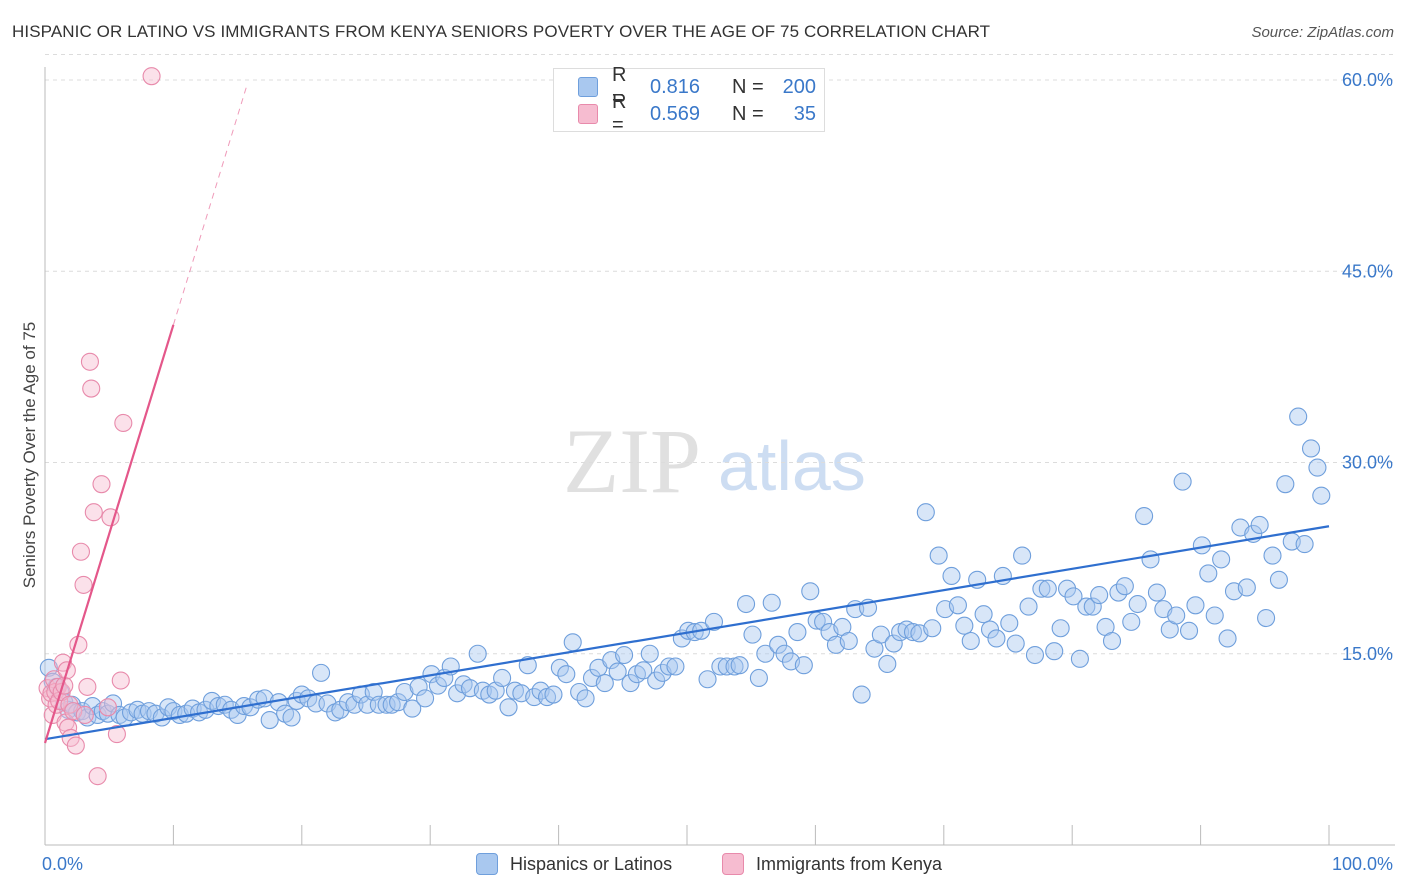  I want to click on legend-swatch-hispanics, so click(588, 87).